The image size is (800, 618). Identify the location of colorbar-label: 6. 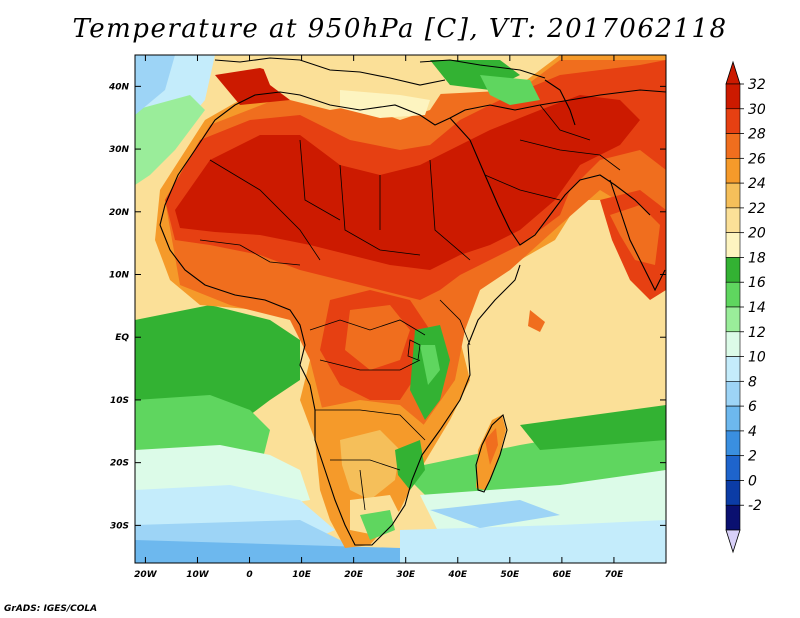
(752, 407).